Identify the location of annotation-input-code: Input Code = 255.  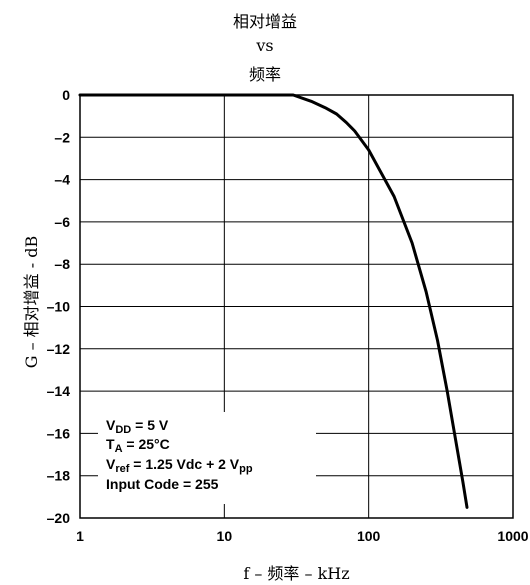
(162, 484).